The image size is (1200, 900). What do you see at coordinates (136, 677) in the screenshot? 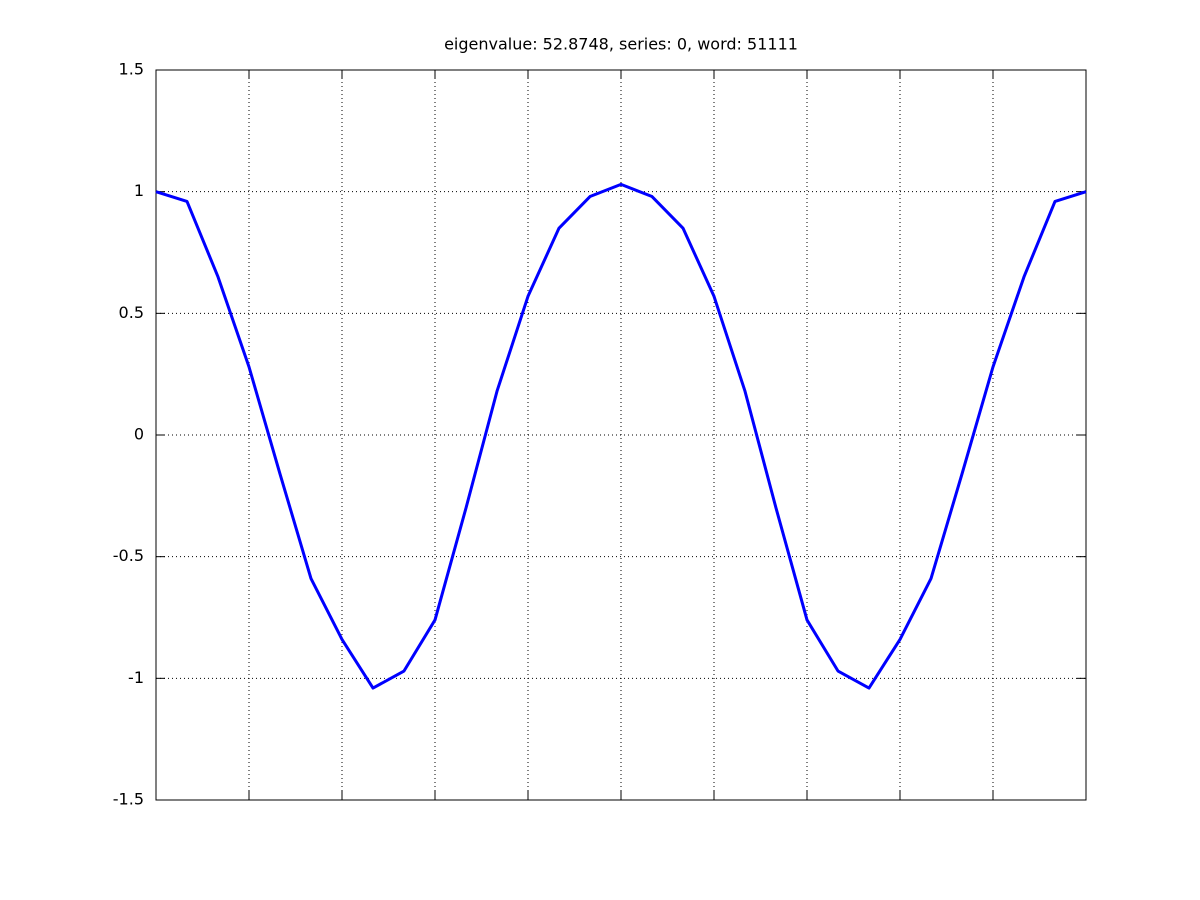
I see `y-tick-label: -1` at bounding box center [136, 677].